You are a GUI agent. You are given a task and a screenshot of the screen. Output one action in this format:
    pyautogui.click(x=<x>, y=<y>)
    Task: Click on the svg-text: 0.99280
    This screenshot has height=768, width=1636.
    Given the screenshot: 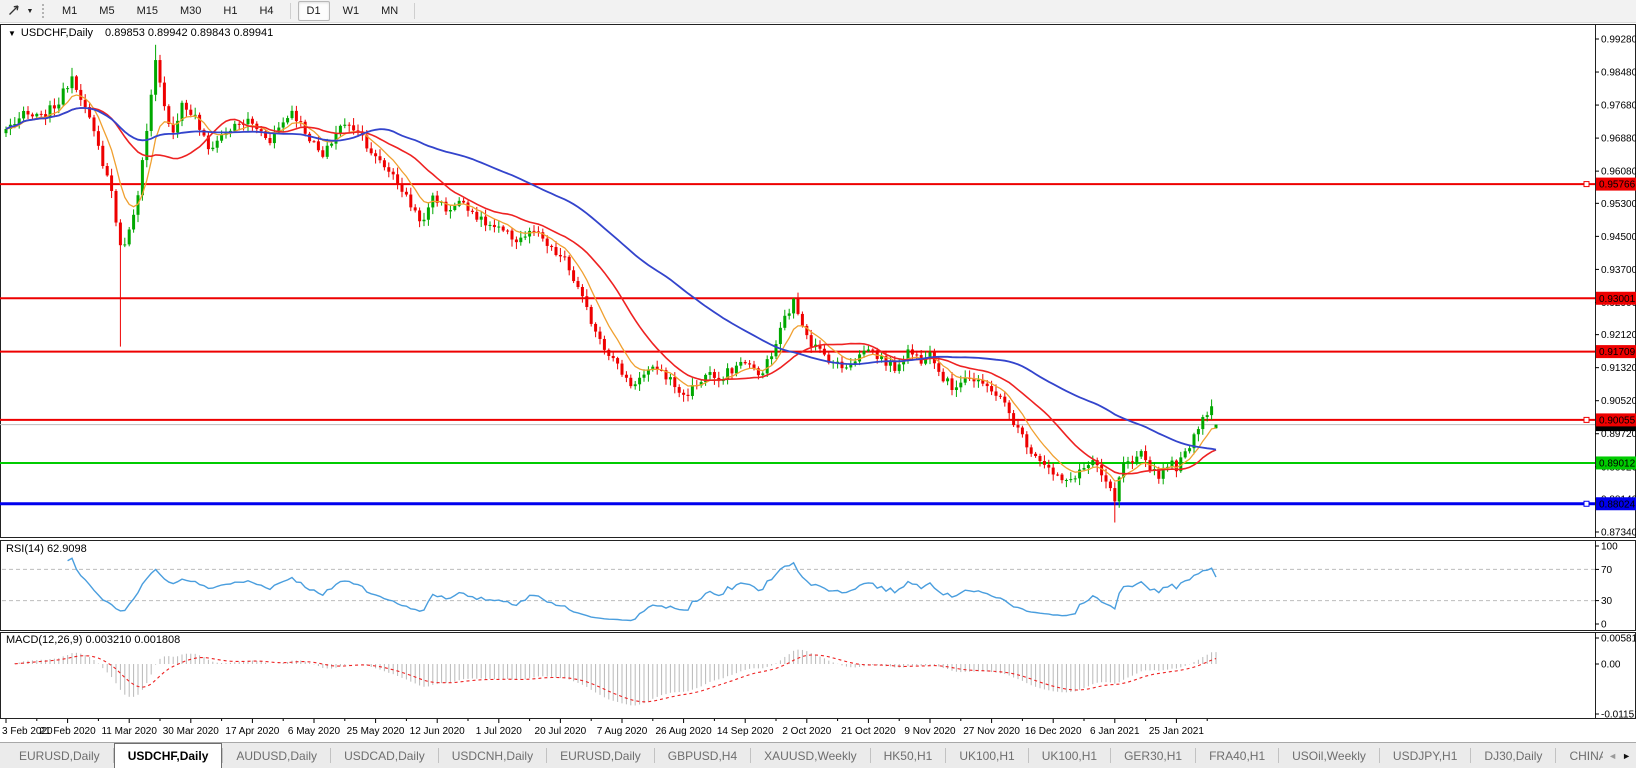 What is the action you would take?
    pyautogui.click(x=1618, y=40)
    